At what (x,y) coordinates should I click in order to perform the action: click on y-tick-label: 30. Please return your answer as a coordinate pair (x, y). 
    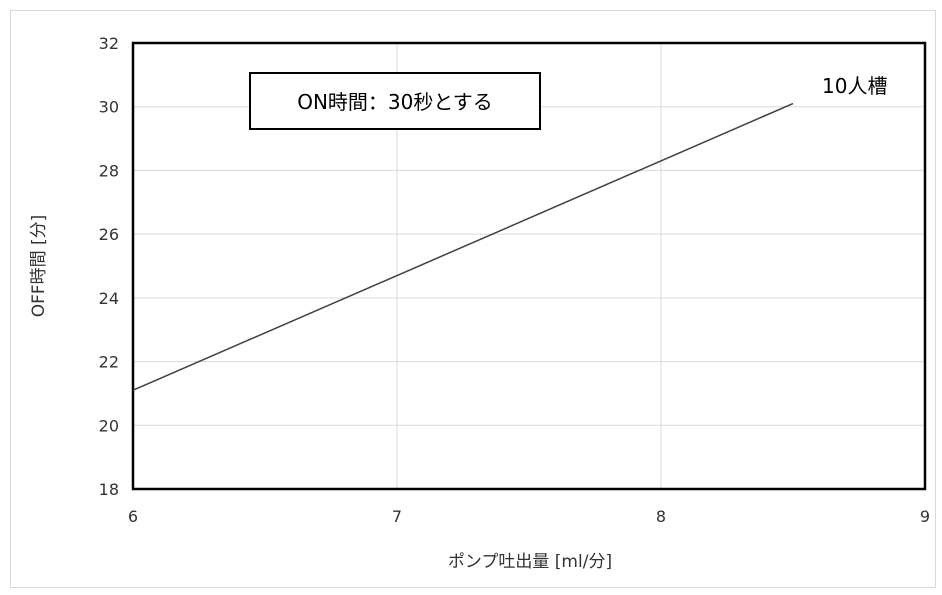
    Looking at the image, I should click on (109, 107).